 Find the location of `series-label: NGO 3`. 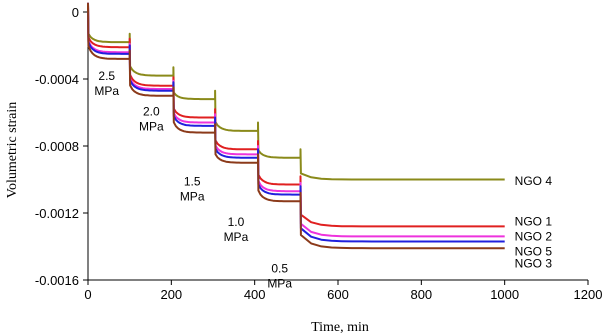

series-label: NGO 3 is located at coordinates (534, 263).